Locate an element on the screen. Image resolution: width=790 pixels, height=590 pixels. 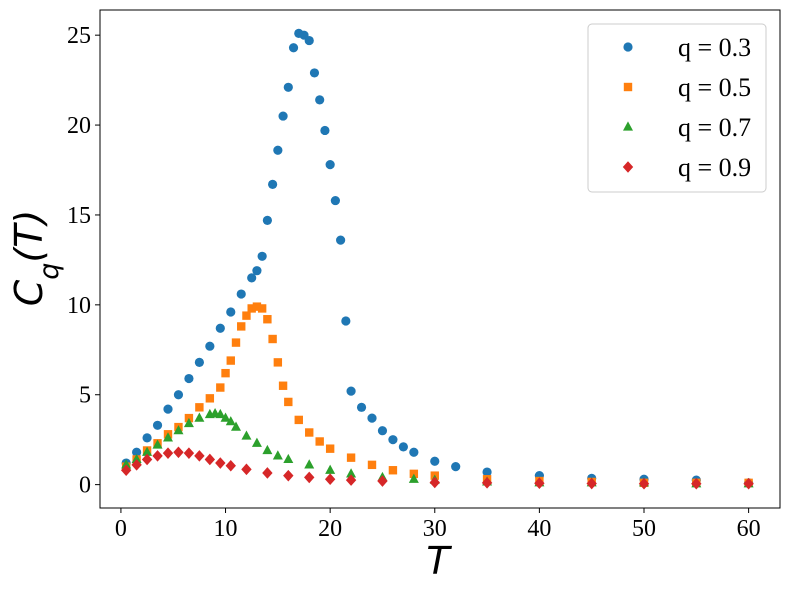
x-tick-label: 30 is located at coordinates (435, 529).